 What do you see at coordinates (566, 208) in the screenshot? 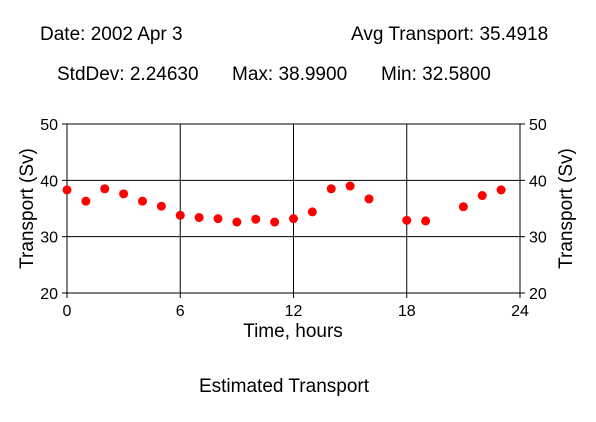
I see `y-axis-label-right: Transport (Sv)` at bounding box center [566, 208].